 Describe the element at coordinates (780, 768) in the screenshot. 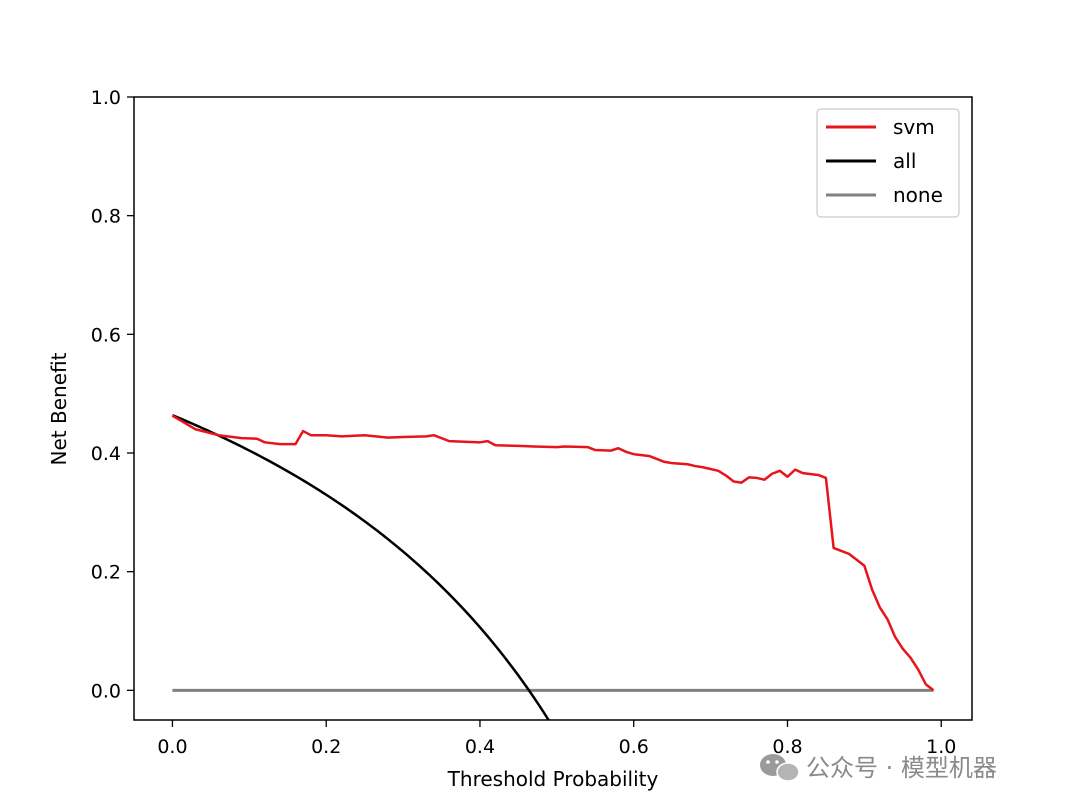

I see `wechat-icon` at that location.